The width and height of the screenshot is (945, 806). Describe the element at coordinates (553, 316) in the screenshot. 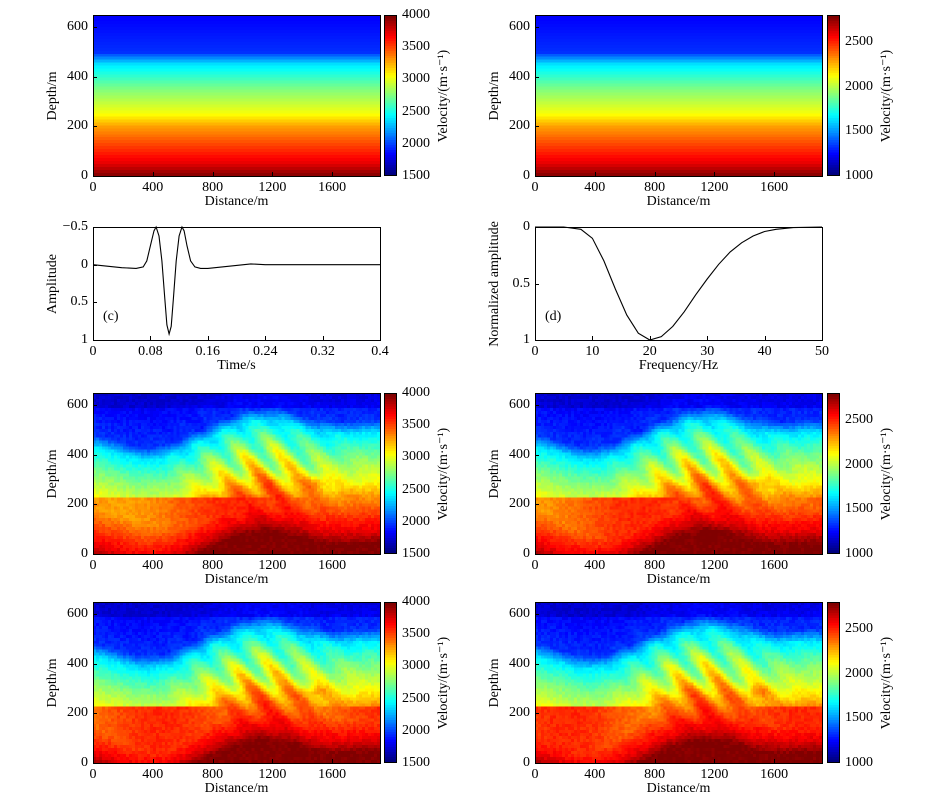

I see `panel-label: (d)` at that location.